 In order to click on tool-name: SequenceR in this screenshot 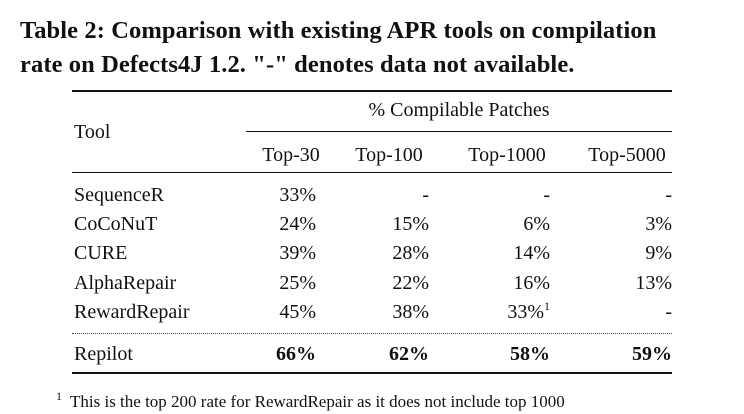, I will do `click(119, 195)`.